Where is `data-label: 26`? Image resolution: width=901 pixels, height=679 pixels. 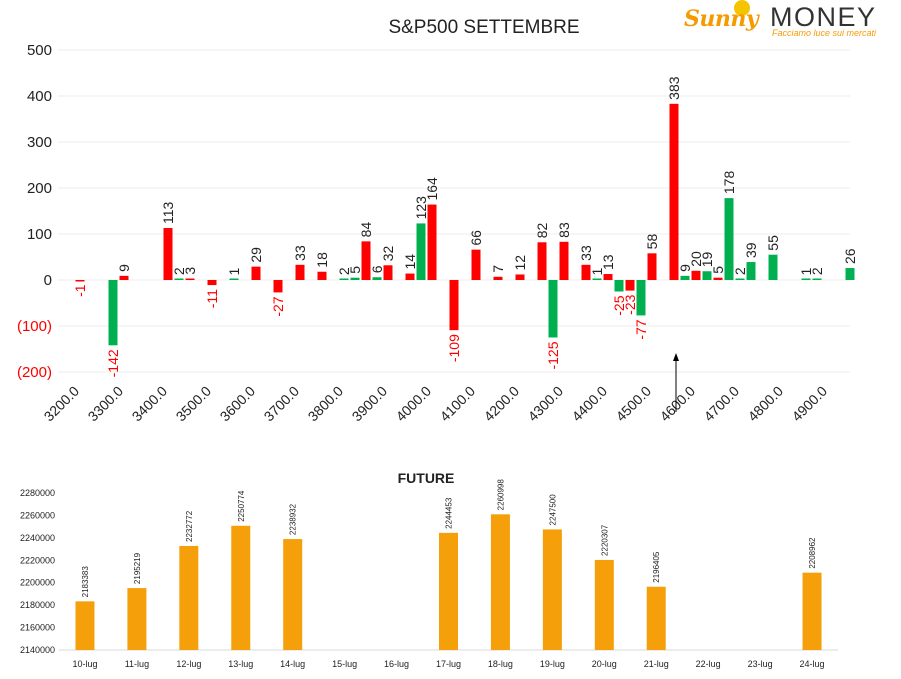
data-label: 26 is located at coordinates (850, 256).